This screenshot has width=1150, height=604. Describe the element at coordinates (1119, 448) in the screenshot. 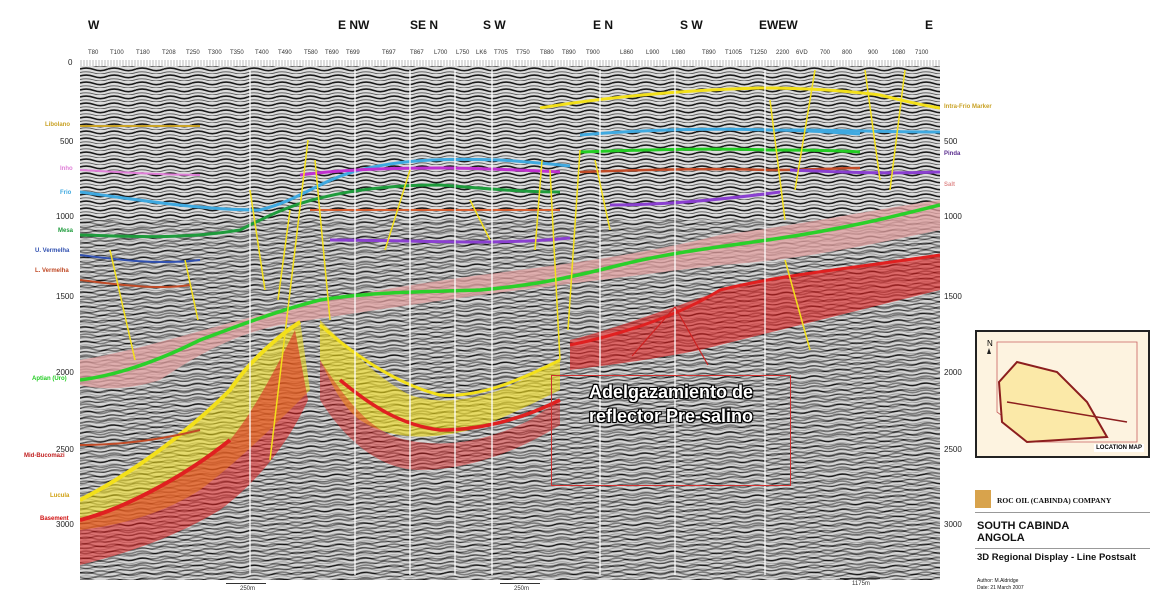

I see `location-map-label: LOCATION MAP` at that location.